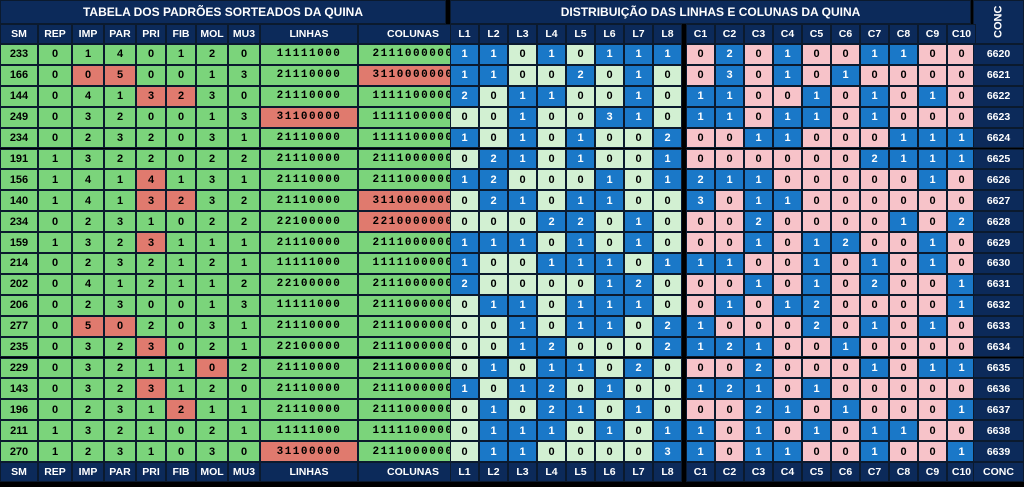  Describe the element at coordinates (638, 410) in the screenshot. I see `cell-l7: 1` at that location.